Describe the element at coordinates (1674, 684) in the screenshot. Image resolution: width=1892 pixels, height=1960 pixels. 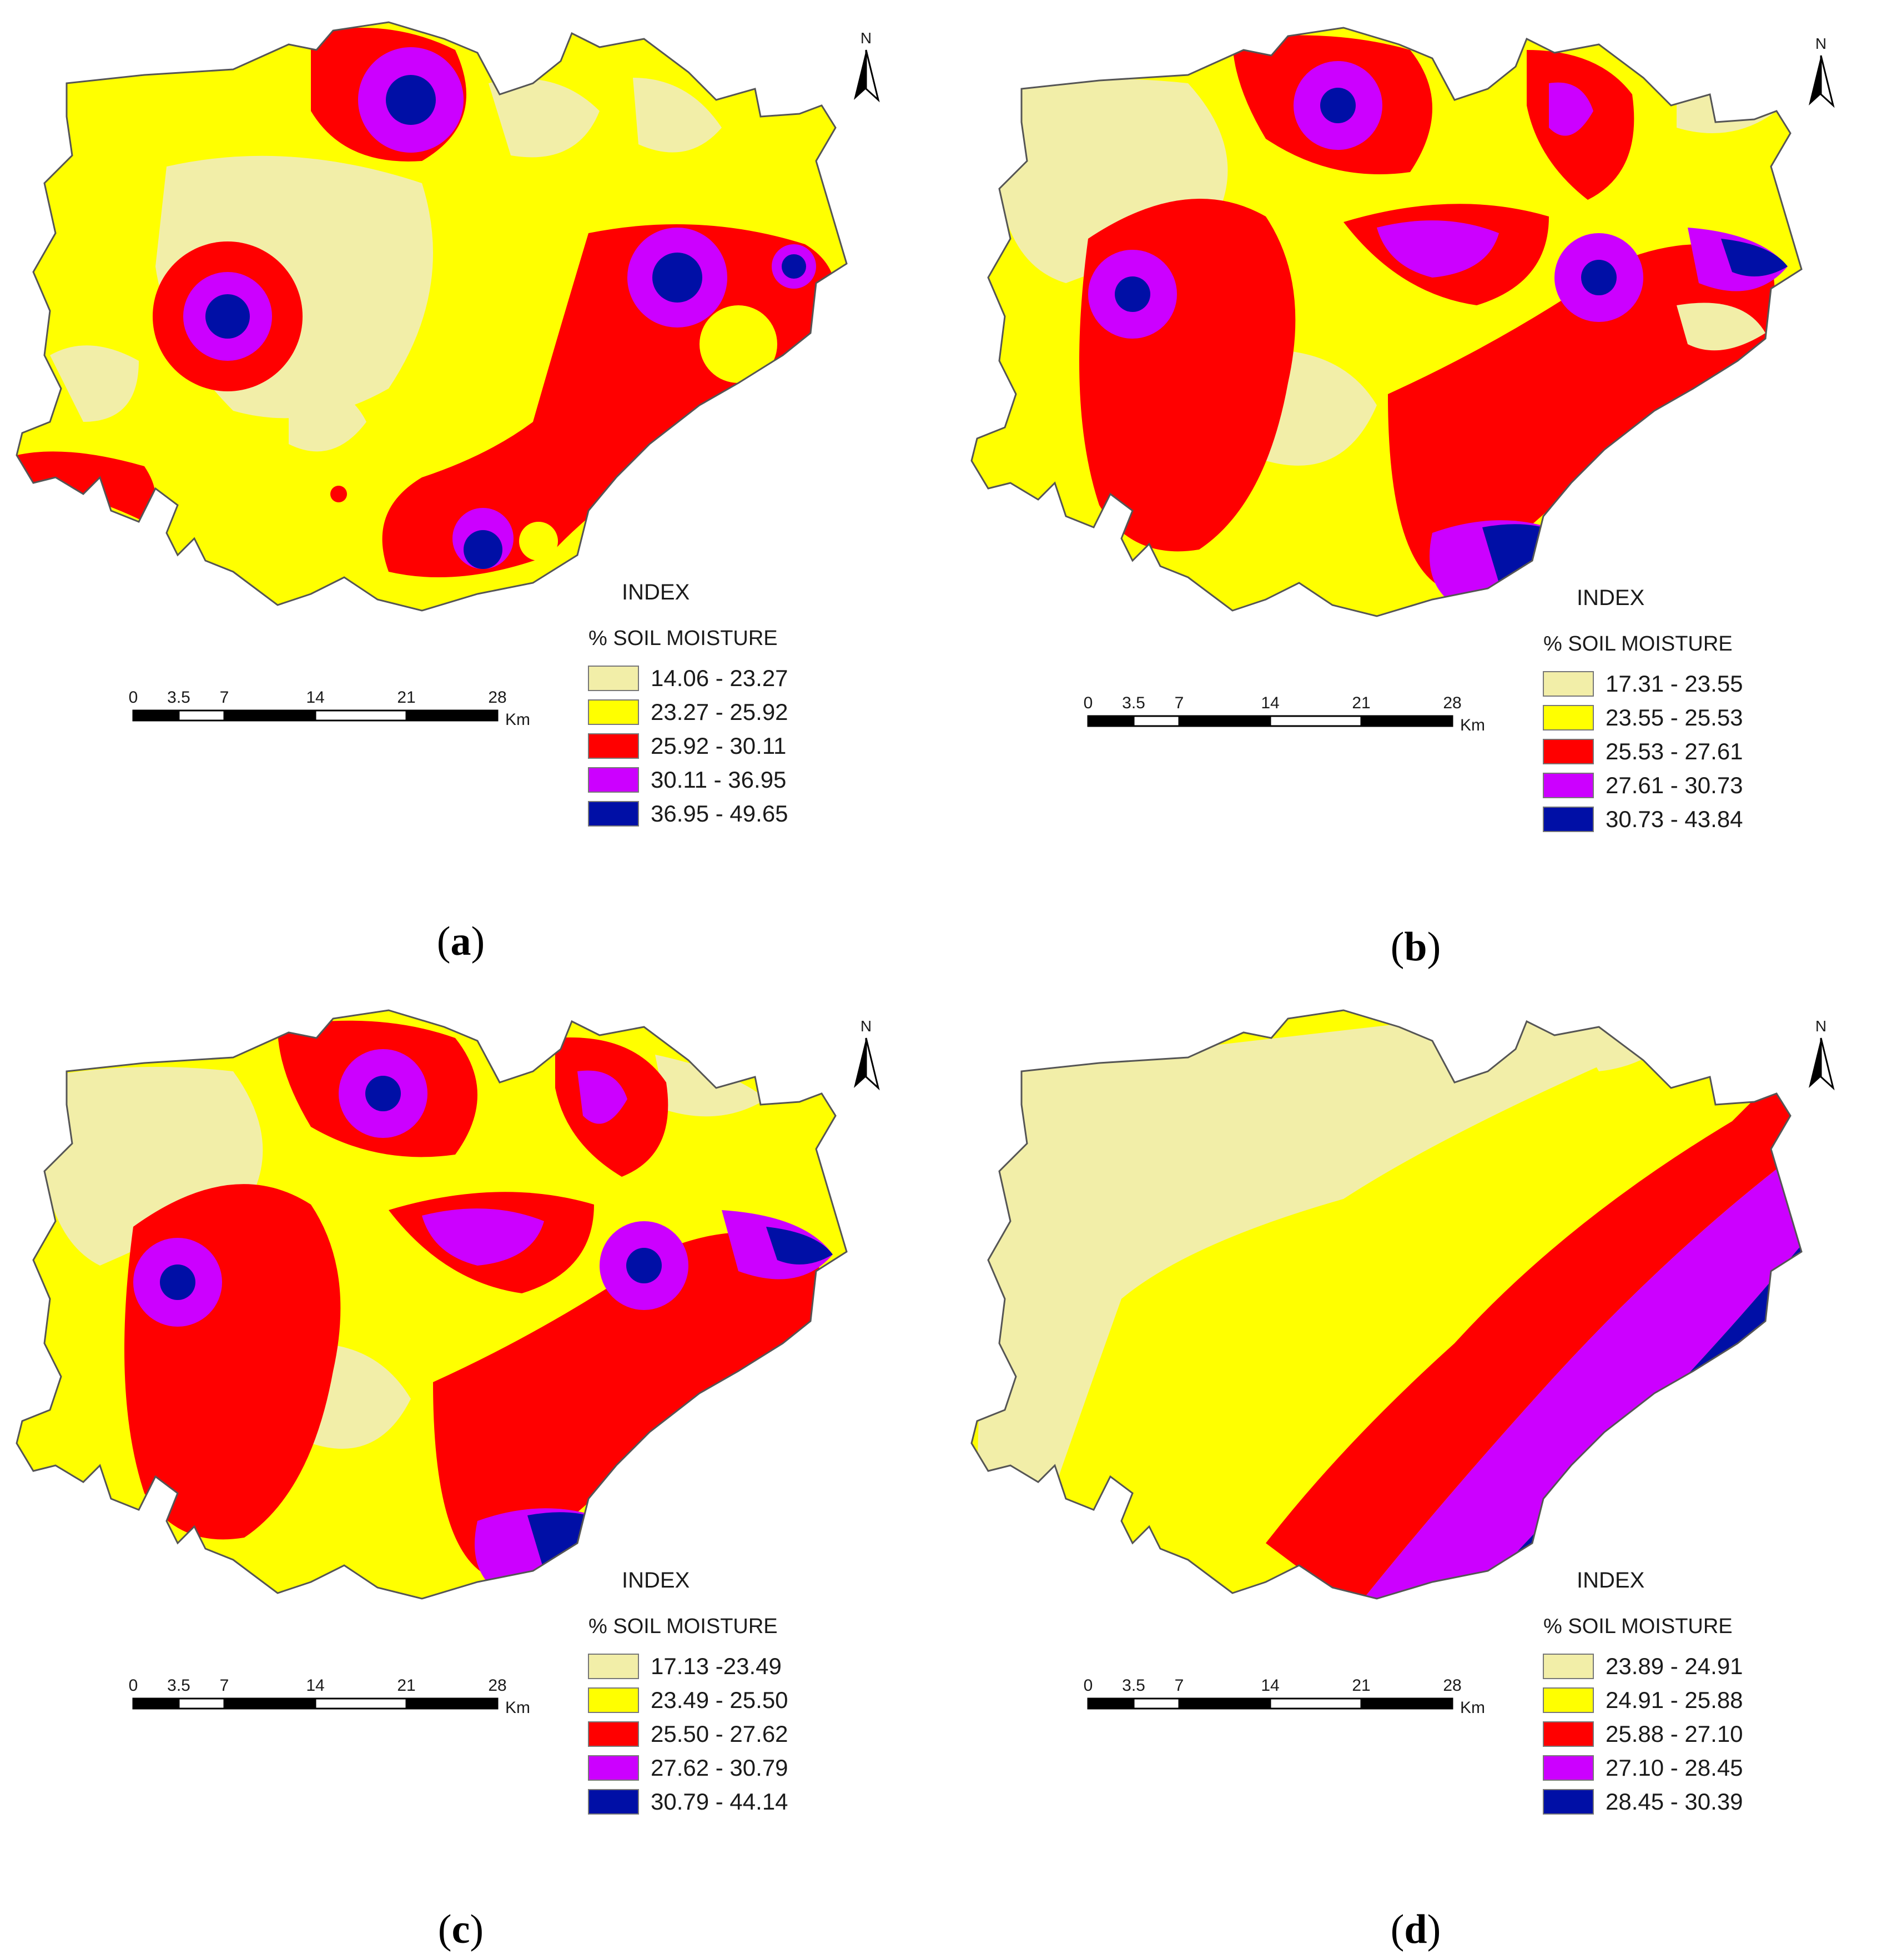
I see `legend-item-label: 17.31 - 23.55` at that location.